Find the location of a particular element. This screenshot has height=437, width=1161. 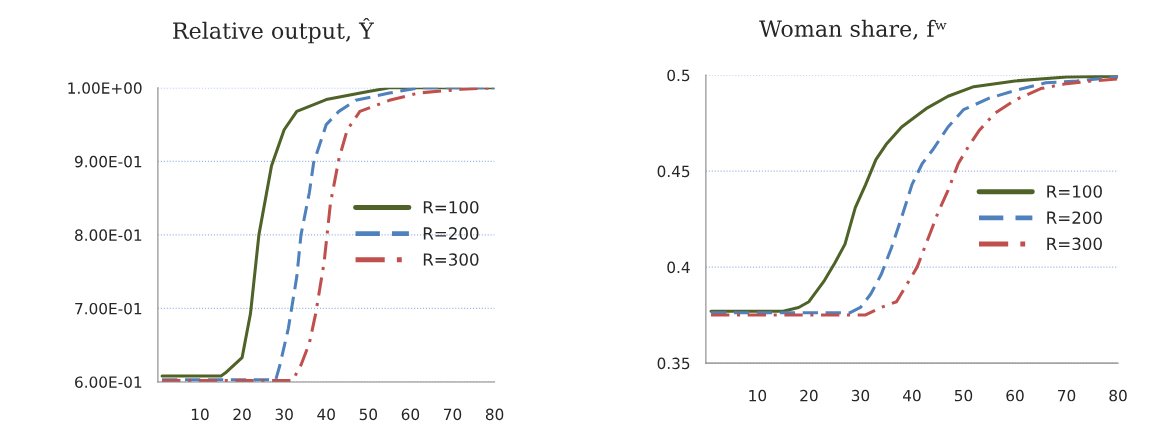

y-tick-label: 8.00E-01 is located at coordinates (108, 235).